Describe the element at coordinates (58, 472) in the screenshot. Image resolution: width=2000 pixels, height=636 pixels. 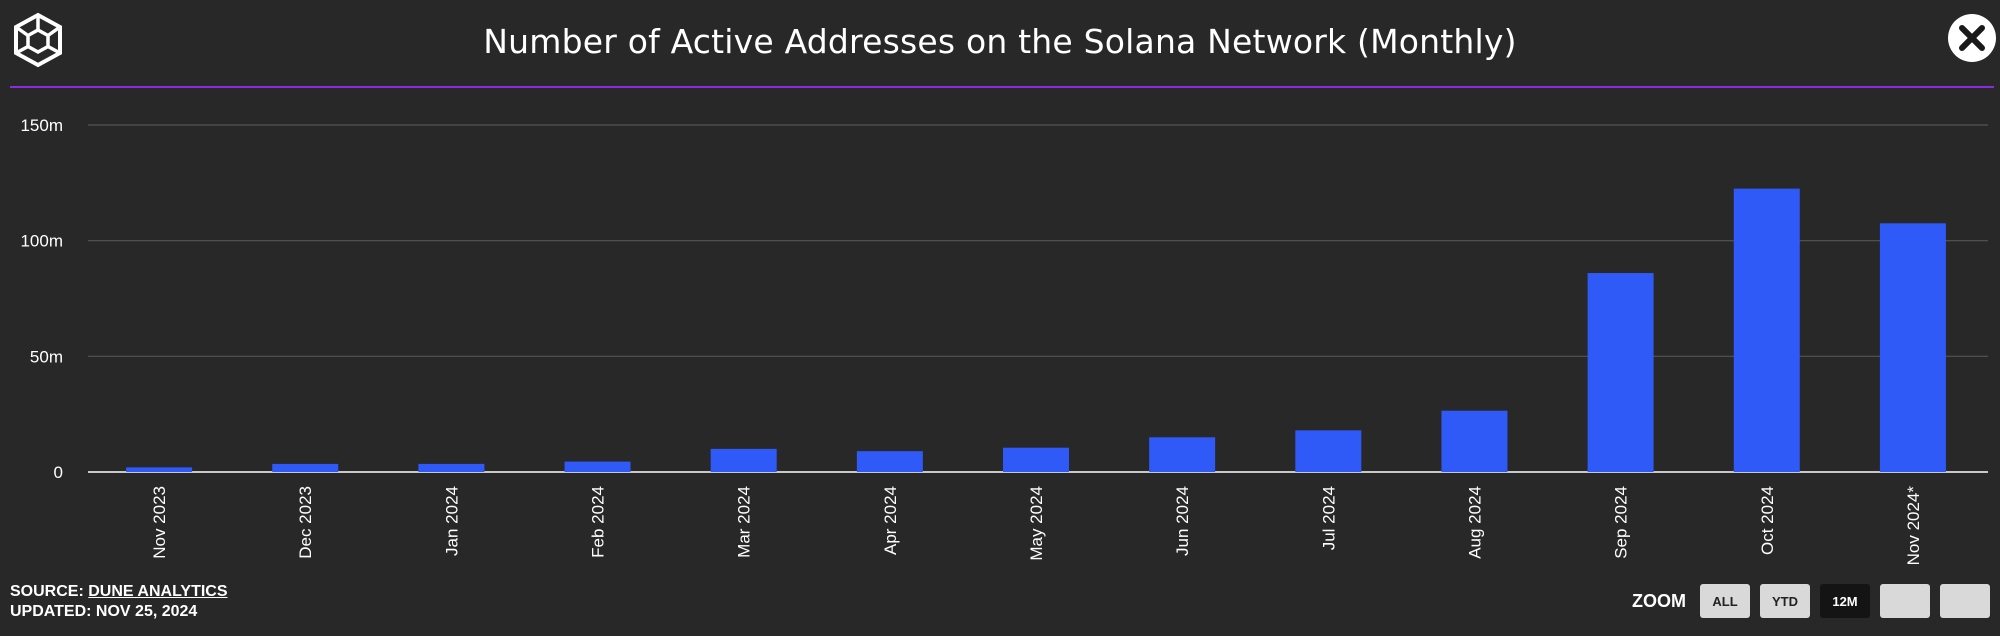
I see `y-tick-label: 0` at that location.